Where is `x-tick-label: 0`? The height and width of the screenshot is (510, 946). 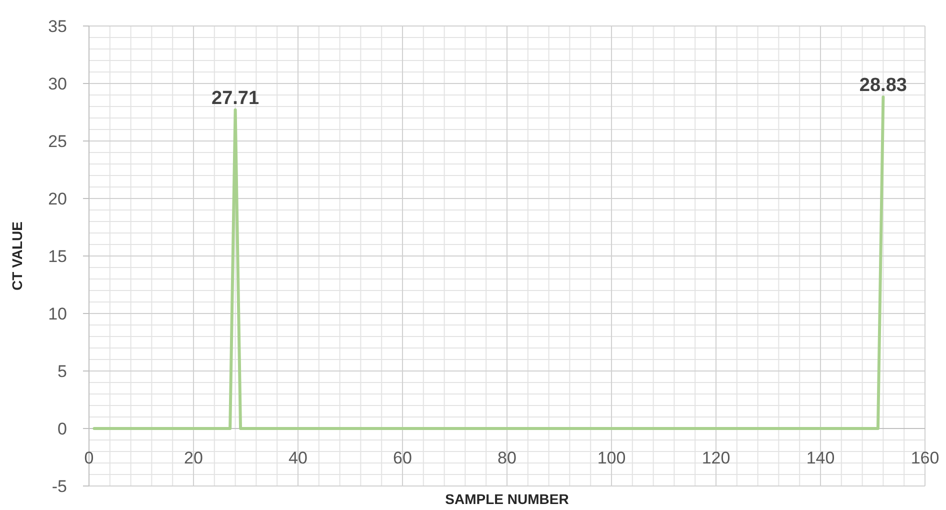
x-tick-label: 0 is located at coordinates (89, 458).